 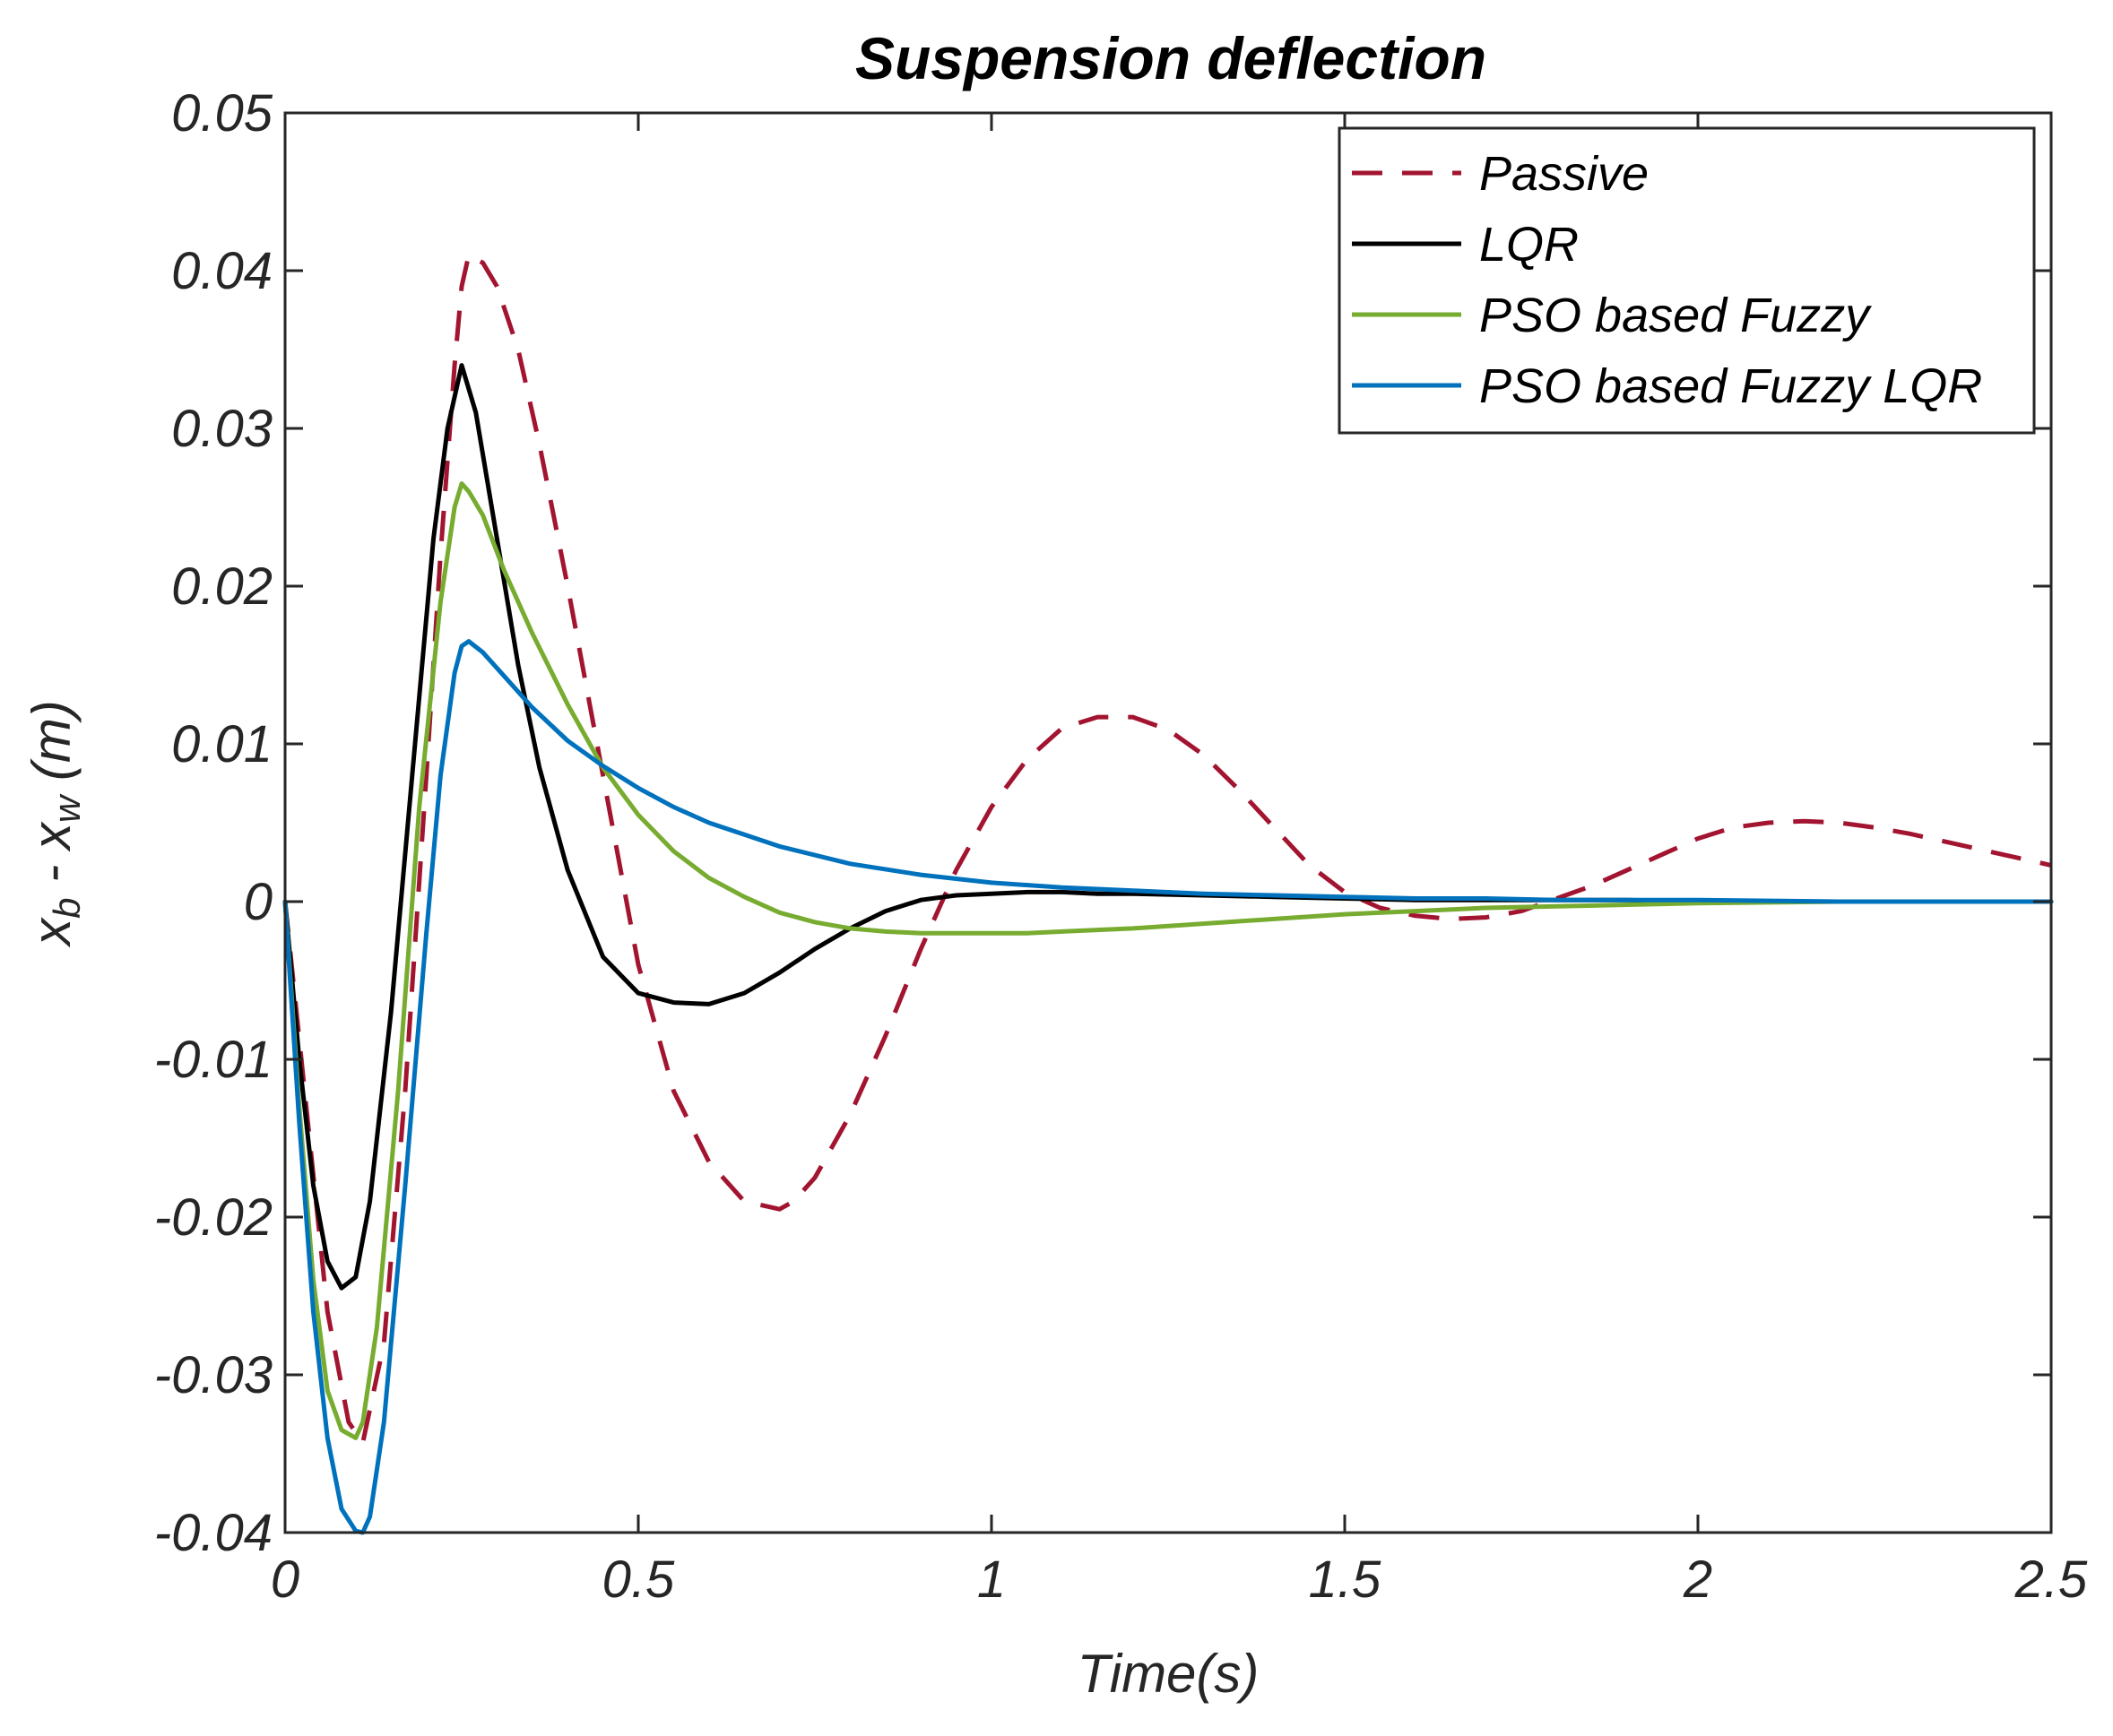 What do you see at coordinates (213, 1375) in the screenshot?
I see `y-tick-label: -0.03` at bounding box center [213, 1375].